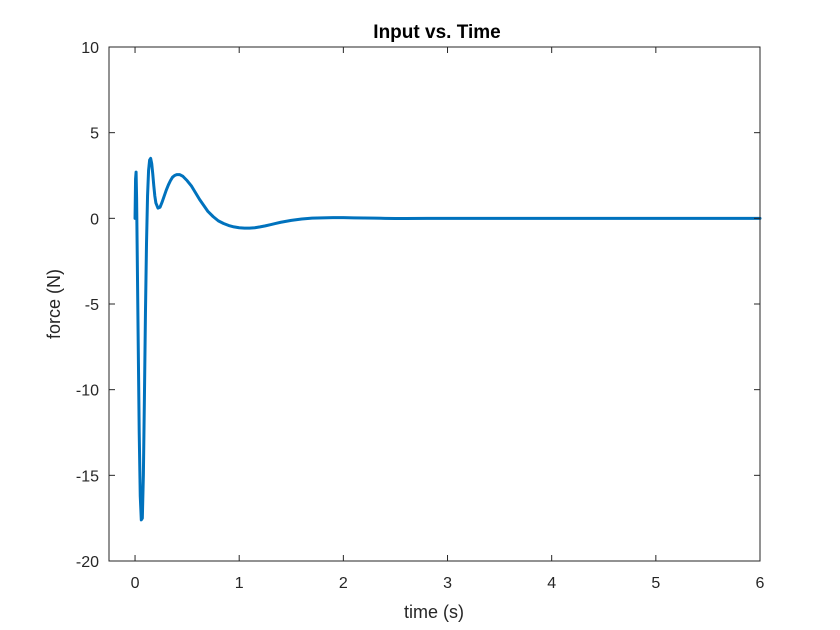 The image size is (840, 630). What do you see at coordinates (94, 219) in the screenshot?
I see `y-tick-label: 0` at bounding box center [94, 219].